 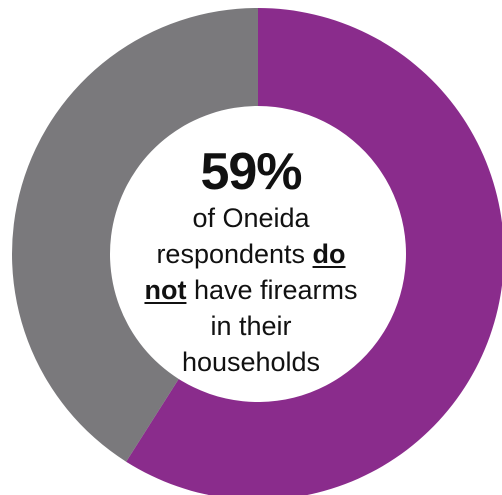 What do you see at coordinates (165, 290) in the screenshot?
I see `emphasis-not: not` at bounding box center [165, 290].